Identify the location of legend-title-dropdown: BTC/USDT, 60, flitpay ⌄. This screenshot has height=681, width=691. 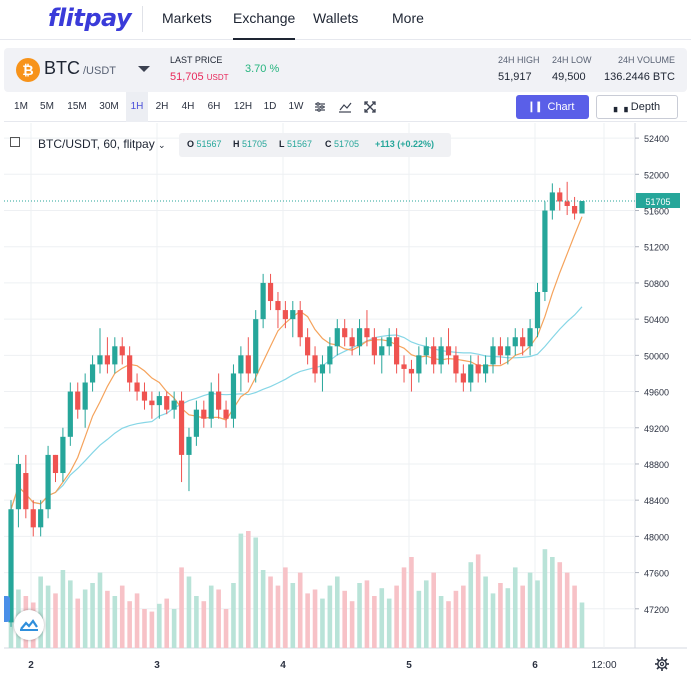
(102, 144).